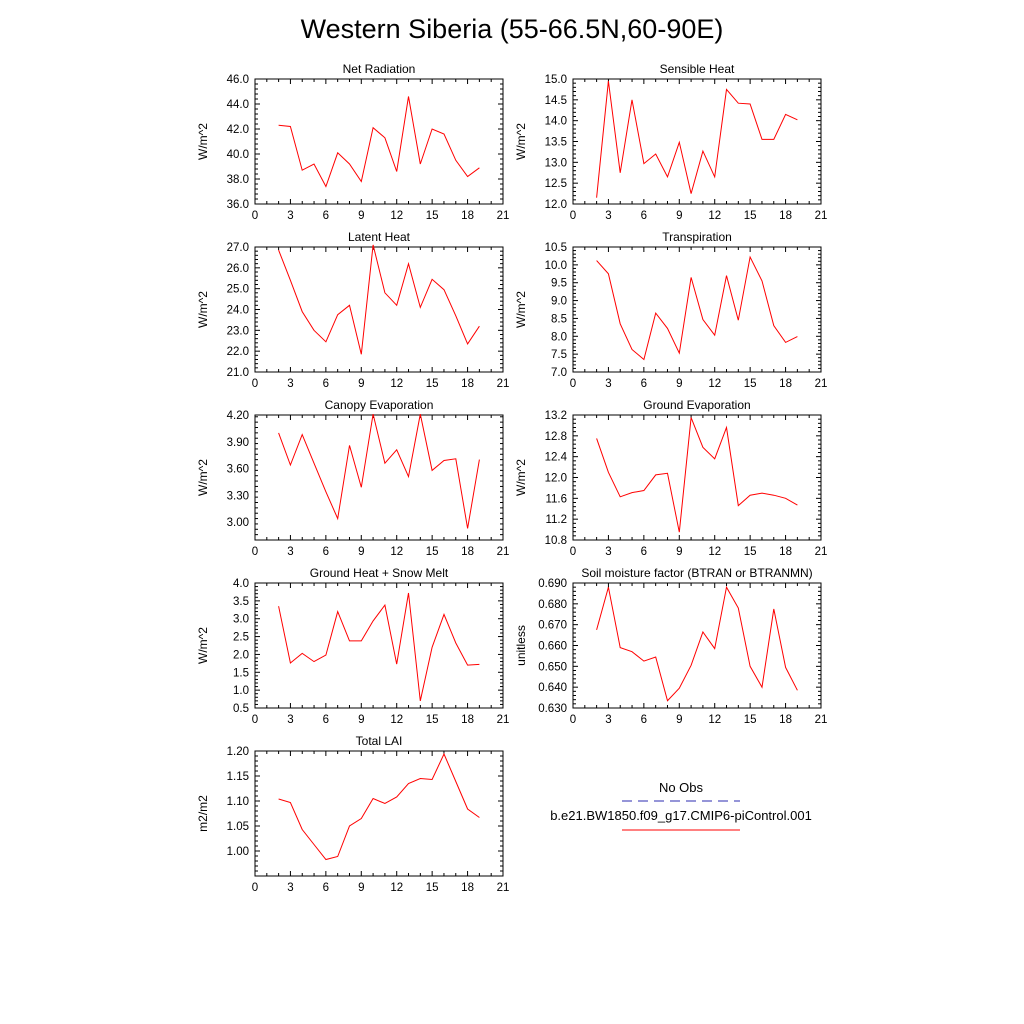 The height and width of the screenshot is (1024, 1024). What do you see at coordinates (379, 69) in the screenshot?
I see `panel-title: Net Radiation` at bounding box center [379, 69].